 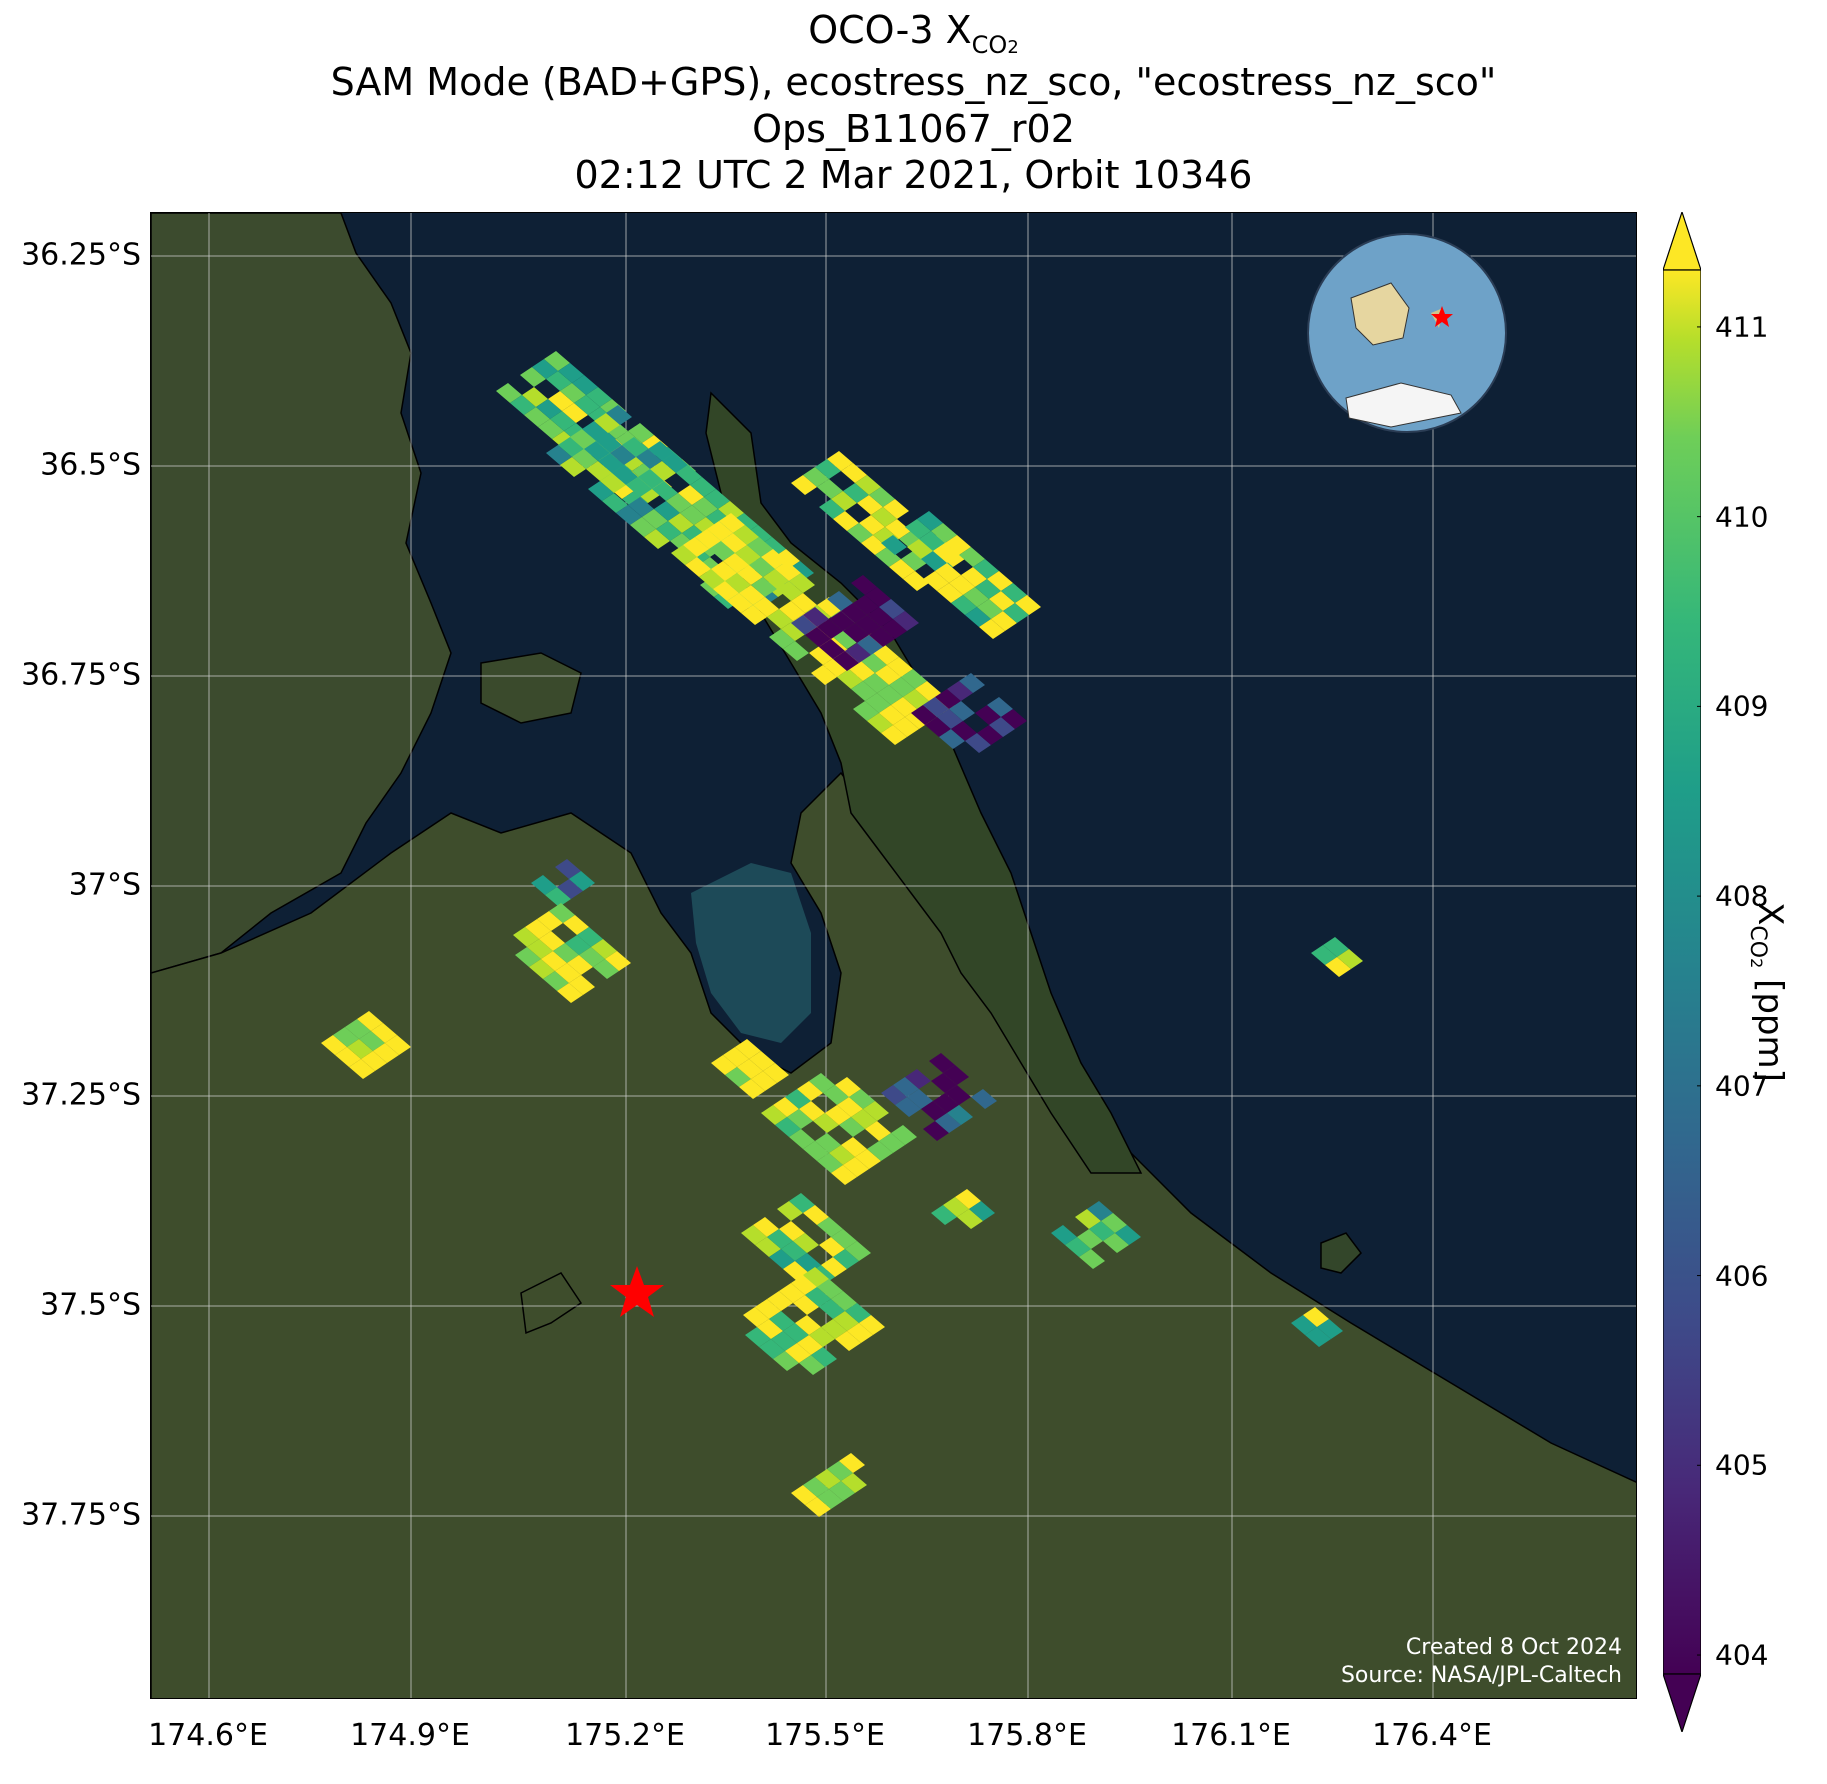 I want to click on colorbar-title: XCO2 [ppm], so click(x=1767, y=992).